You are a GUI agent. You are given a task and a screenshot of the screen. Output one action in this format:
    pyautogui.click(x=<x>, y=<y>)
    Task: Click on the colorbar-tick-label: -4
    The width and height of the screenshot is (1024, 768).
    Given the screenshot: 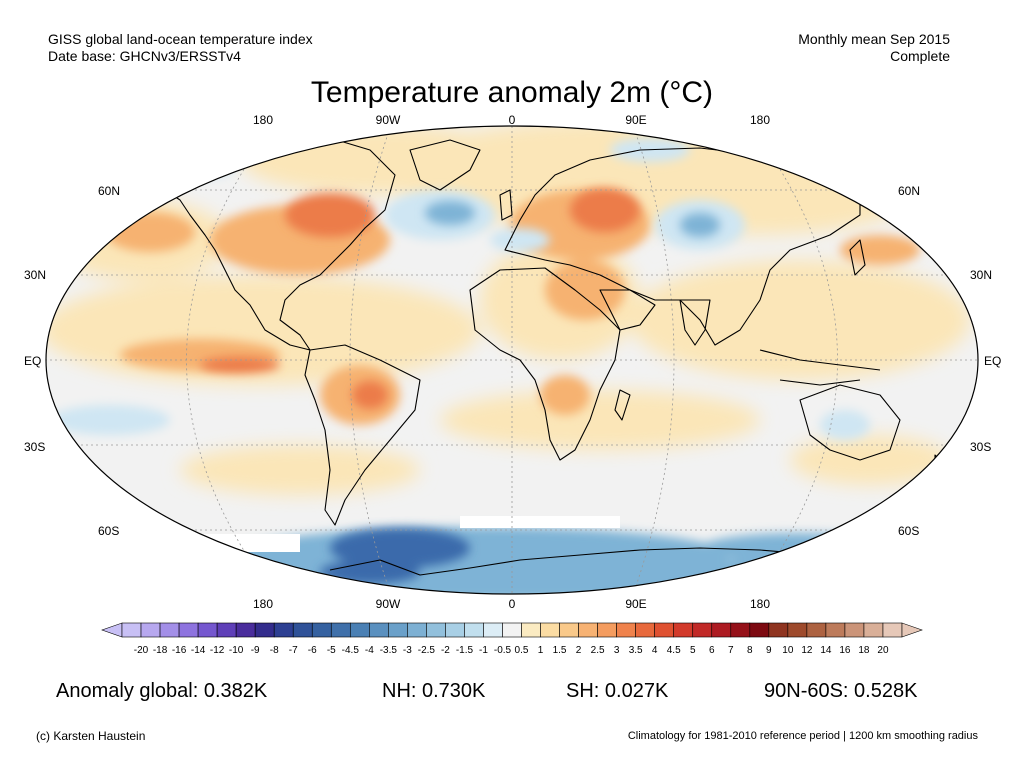 What is the action you would take?
    pyautogui.click(x=369, y=650)
    